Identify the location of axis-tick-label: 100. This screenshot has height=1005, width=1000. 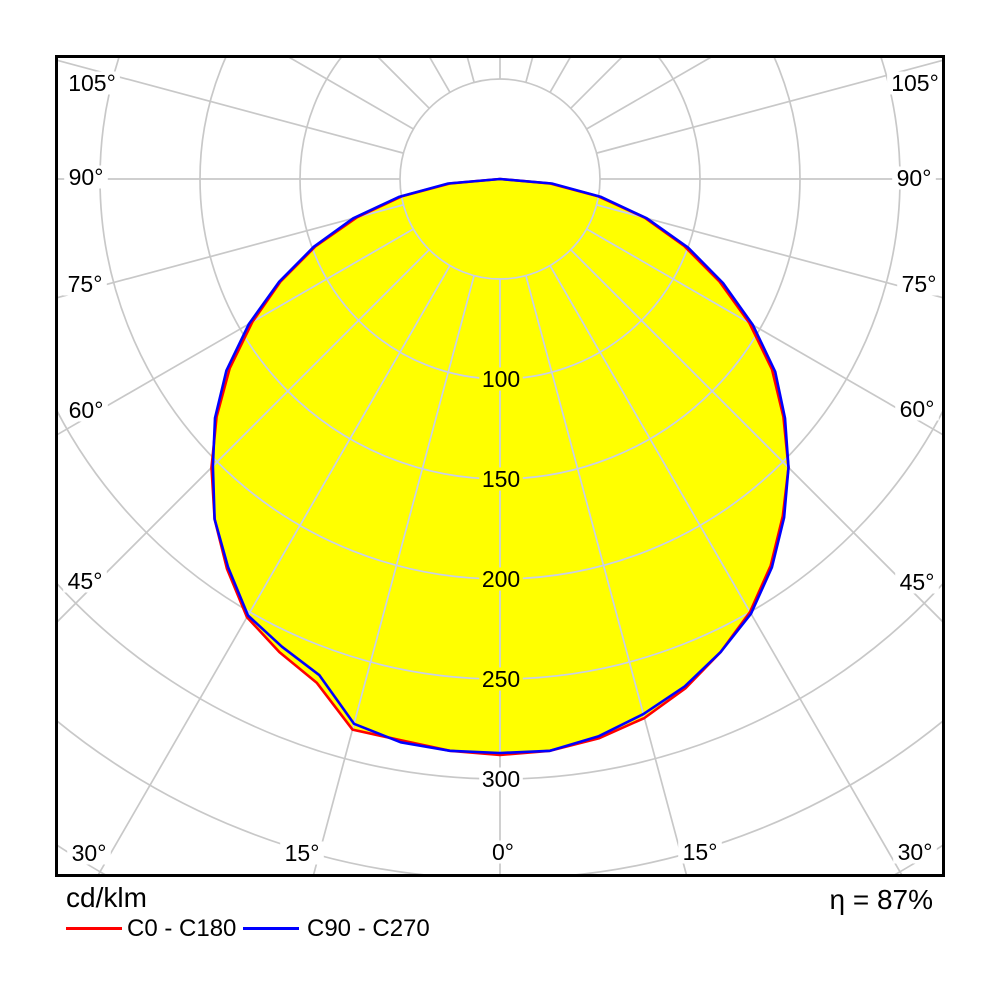
(501, 379).